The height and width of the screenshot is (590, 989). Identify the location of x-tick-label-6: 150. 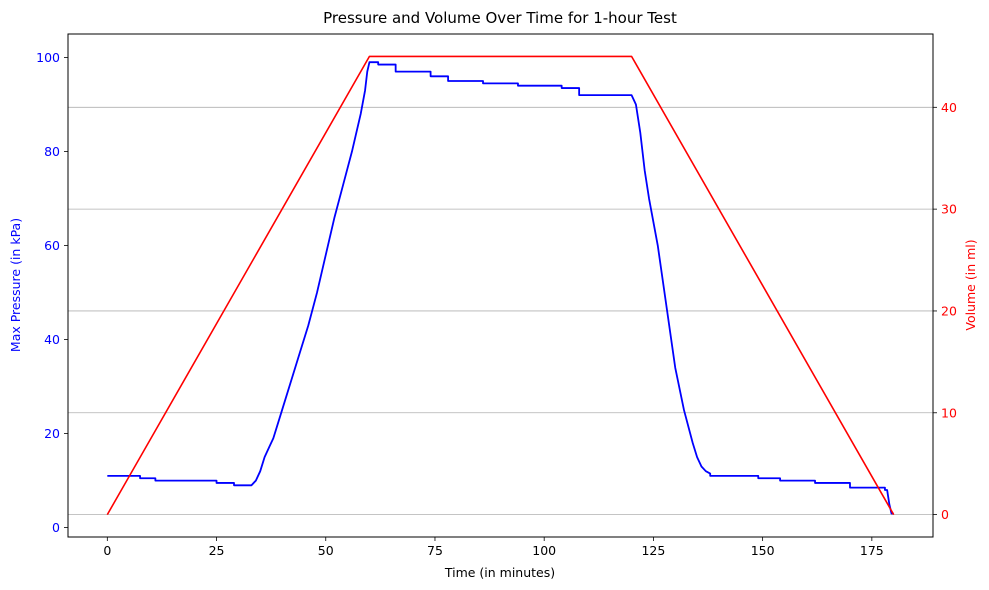
(763, 550).